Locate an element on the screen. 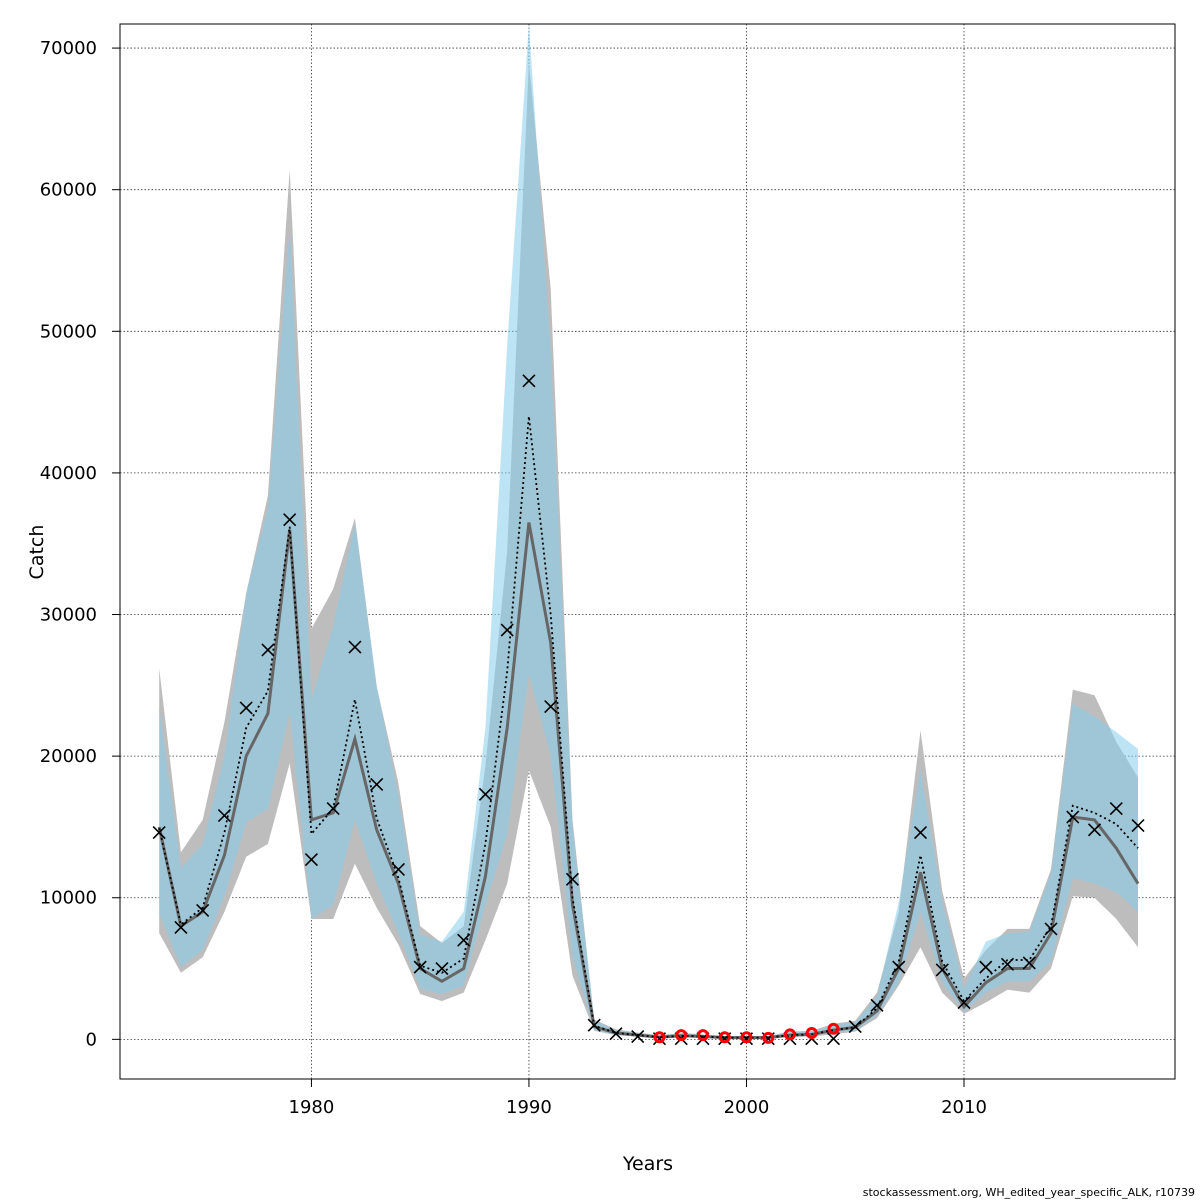  x-tick-label: 1980 is located at coordinates (312, 1107).